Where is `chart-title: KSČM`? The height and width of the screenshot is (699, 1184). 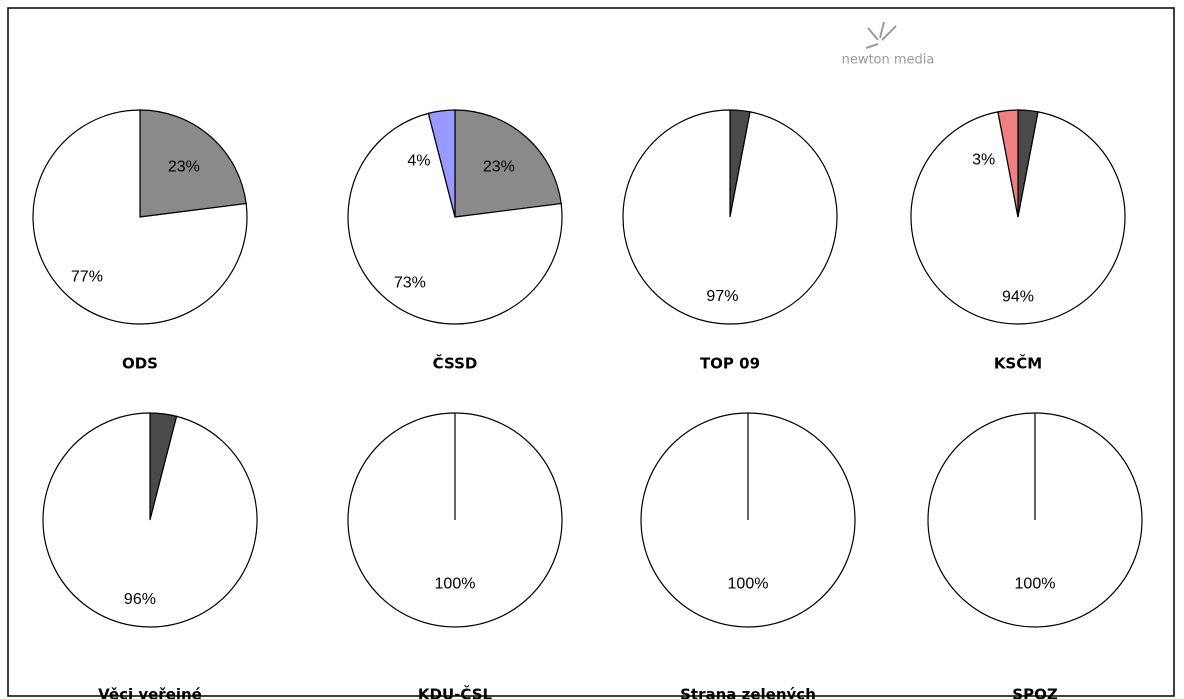
chart-title: KSČM is located at coordinates (1018, 363).